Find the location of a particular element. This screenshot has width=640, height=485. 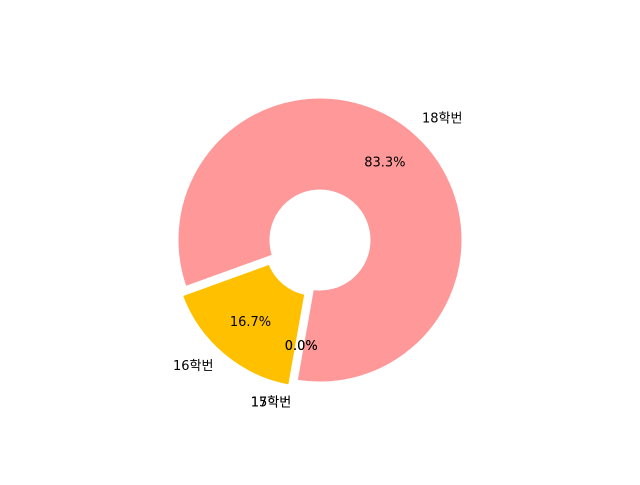

slice-label-3: 17학번 is located at coordinates (271, 403).